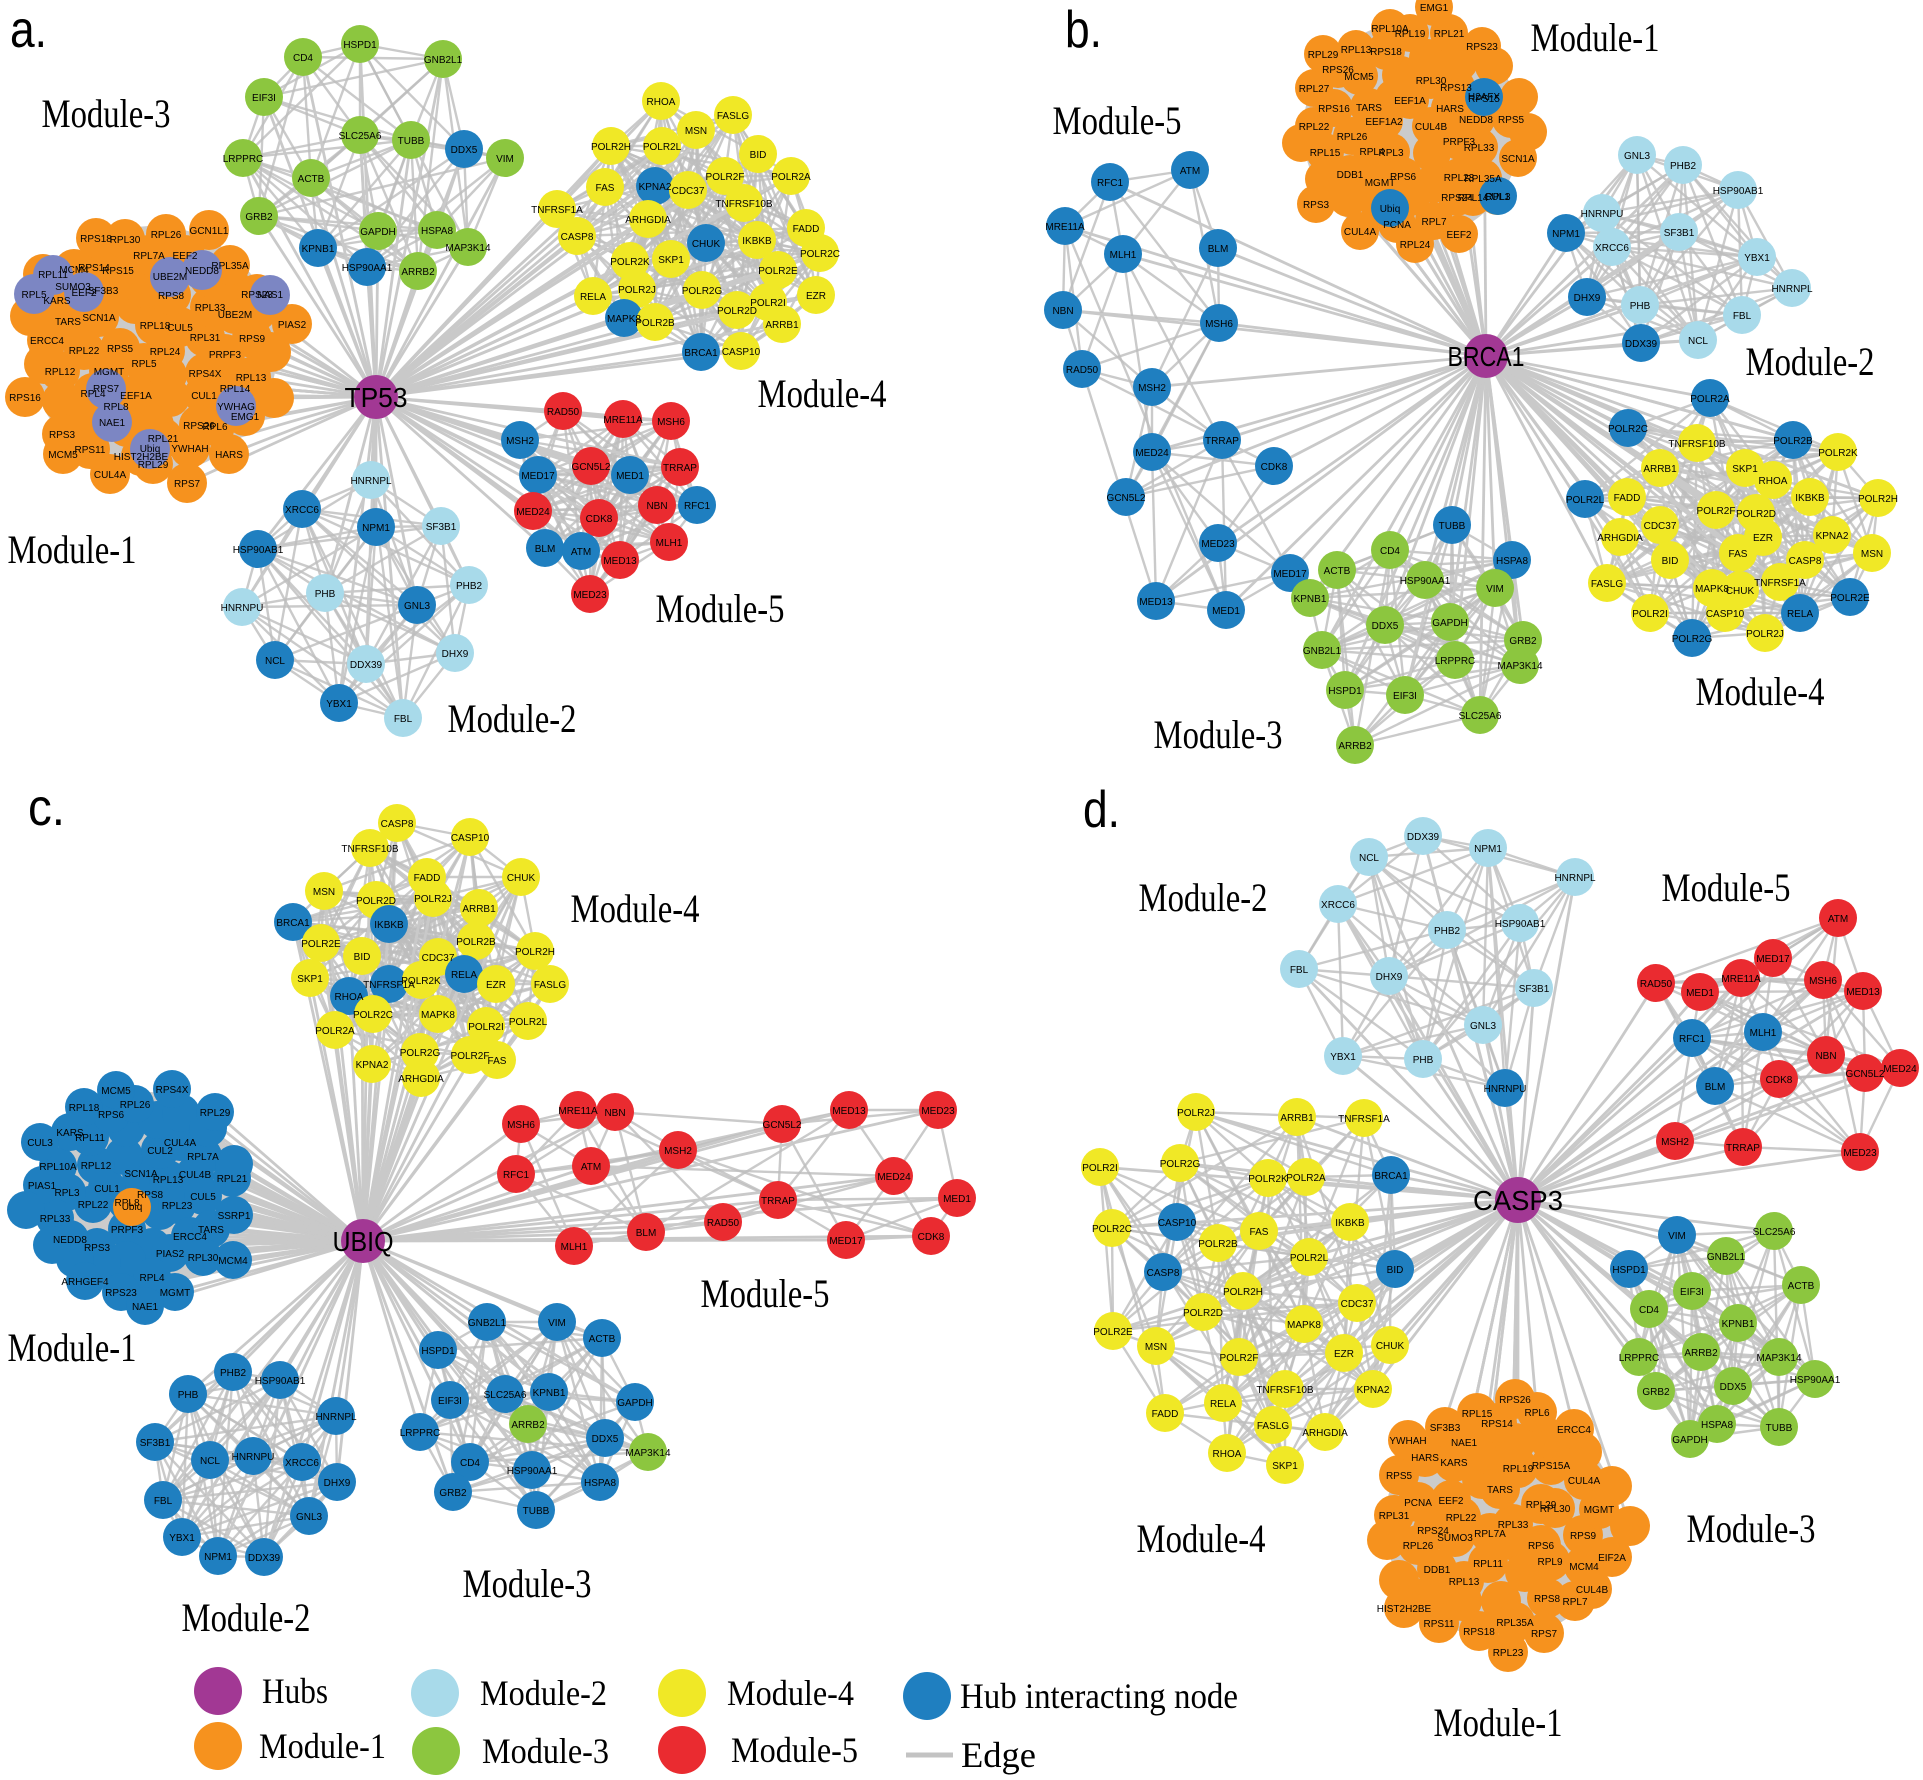 The height and width of the screenshot is (1780, 1923). What do you see at coordinates (470, 838) in the screenshot?
I see `svg-text: CASP10` at bounding box center [470, 838].